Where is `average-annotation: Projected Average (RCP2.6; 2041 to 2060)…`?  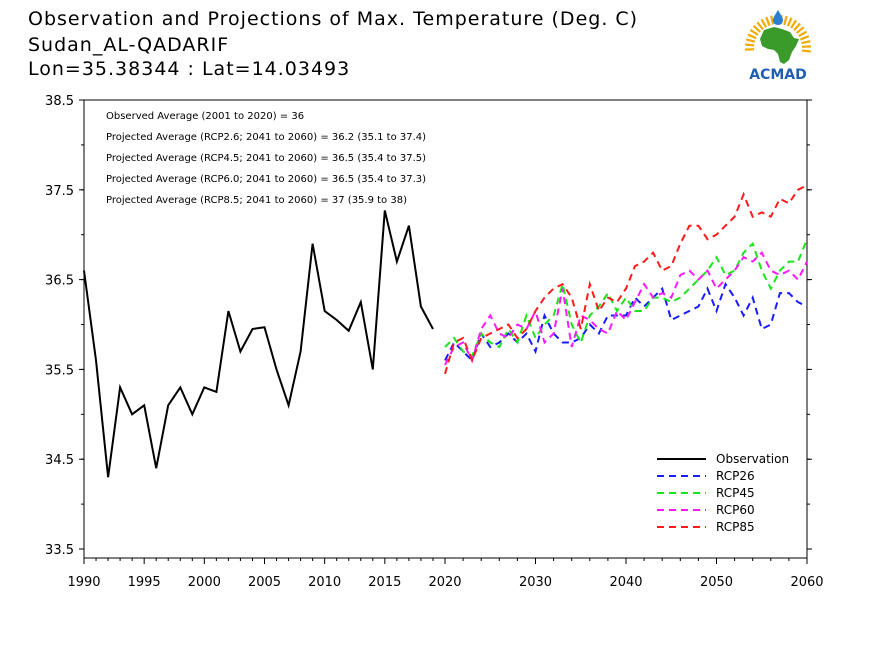 average-annotation: Projected Average (RCP2.6; 2041 to 2060)… is located at coordinates (266, 137).